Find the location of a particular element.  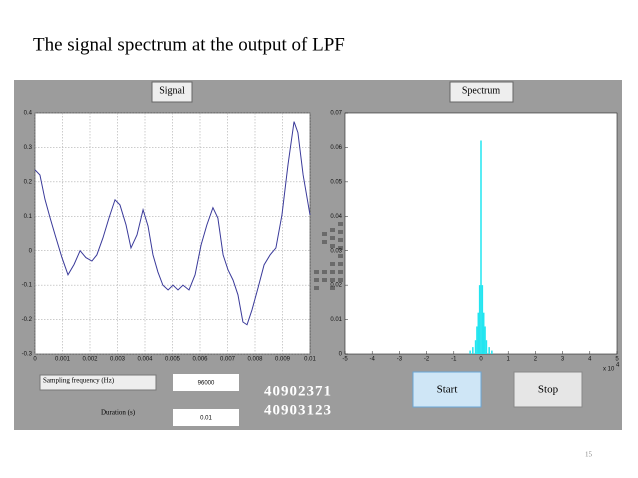

y-tick-label: 0.03 is located at coordinates (336, 251).